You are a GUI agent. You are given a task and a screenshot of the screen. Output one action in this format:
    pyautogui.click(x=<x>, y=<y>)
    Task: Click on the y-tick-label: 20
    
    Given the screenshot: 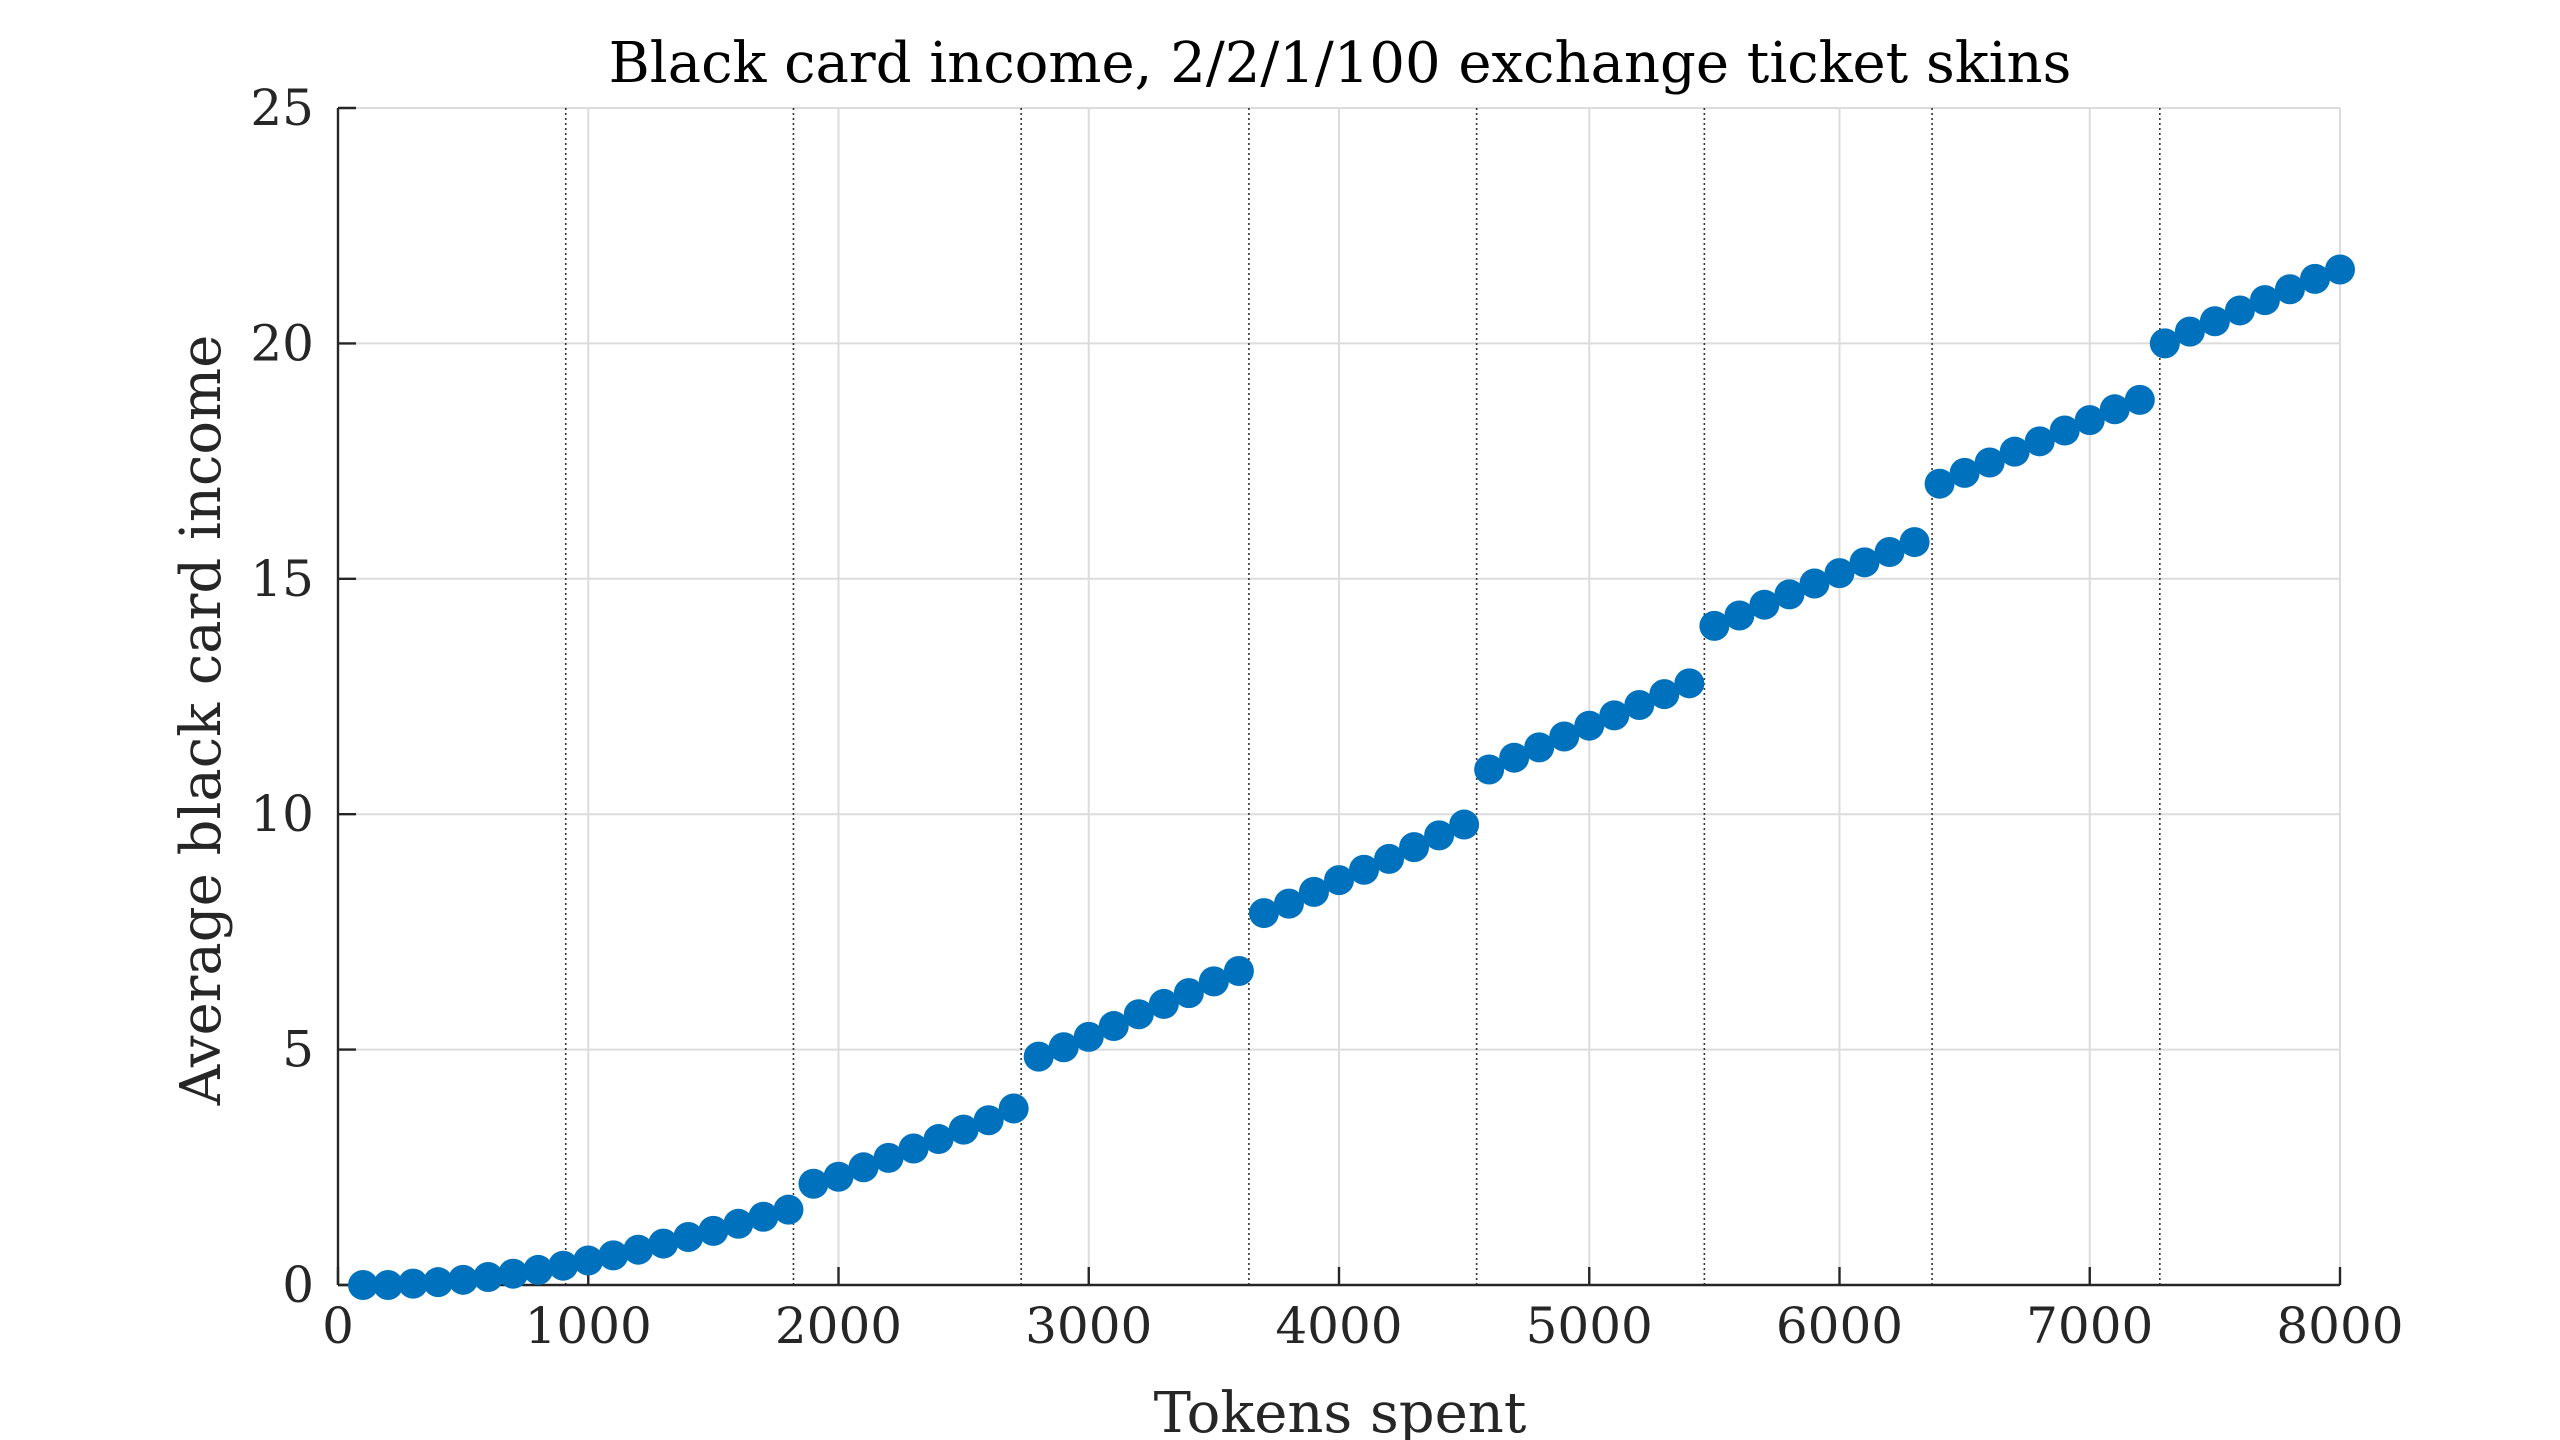 What is the action you would take?
    pyautogui.click(x=282, y=343)
    